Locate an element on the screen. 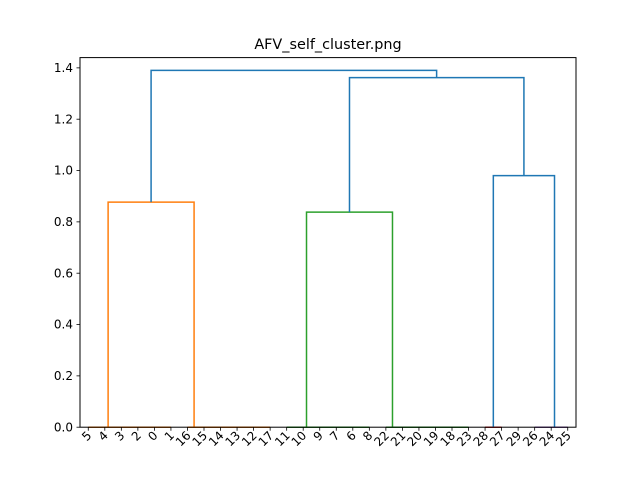 This screenshot has height=480, width=640. chart-title: AFV_self_cluster.png is located at coordinates (327, 45).